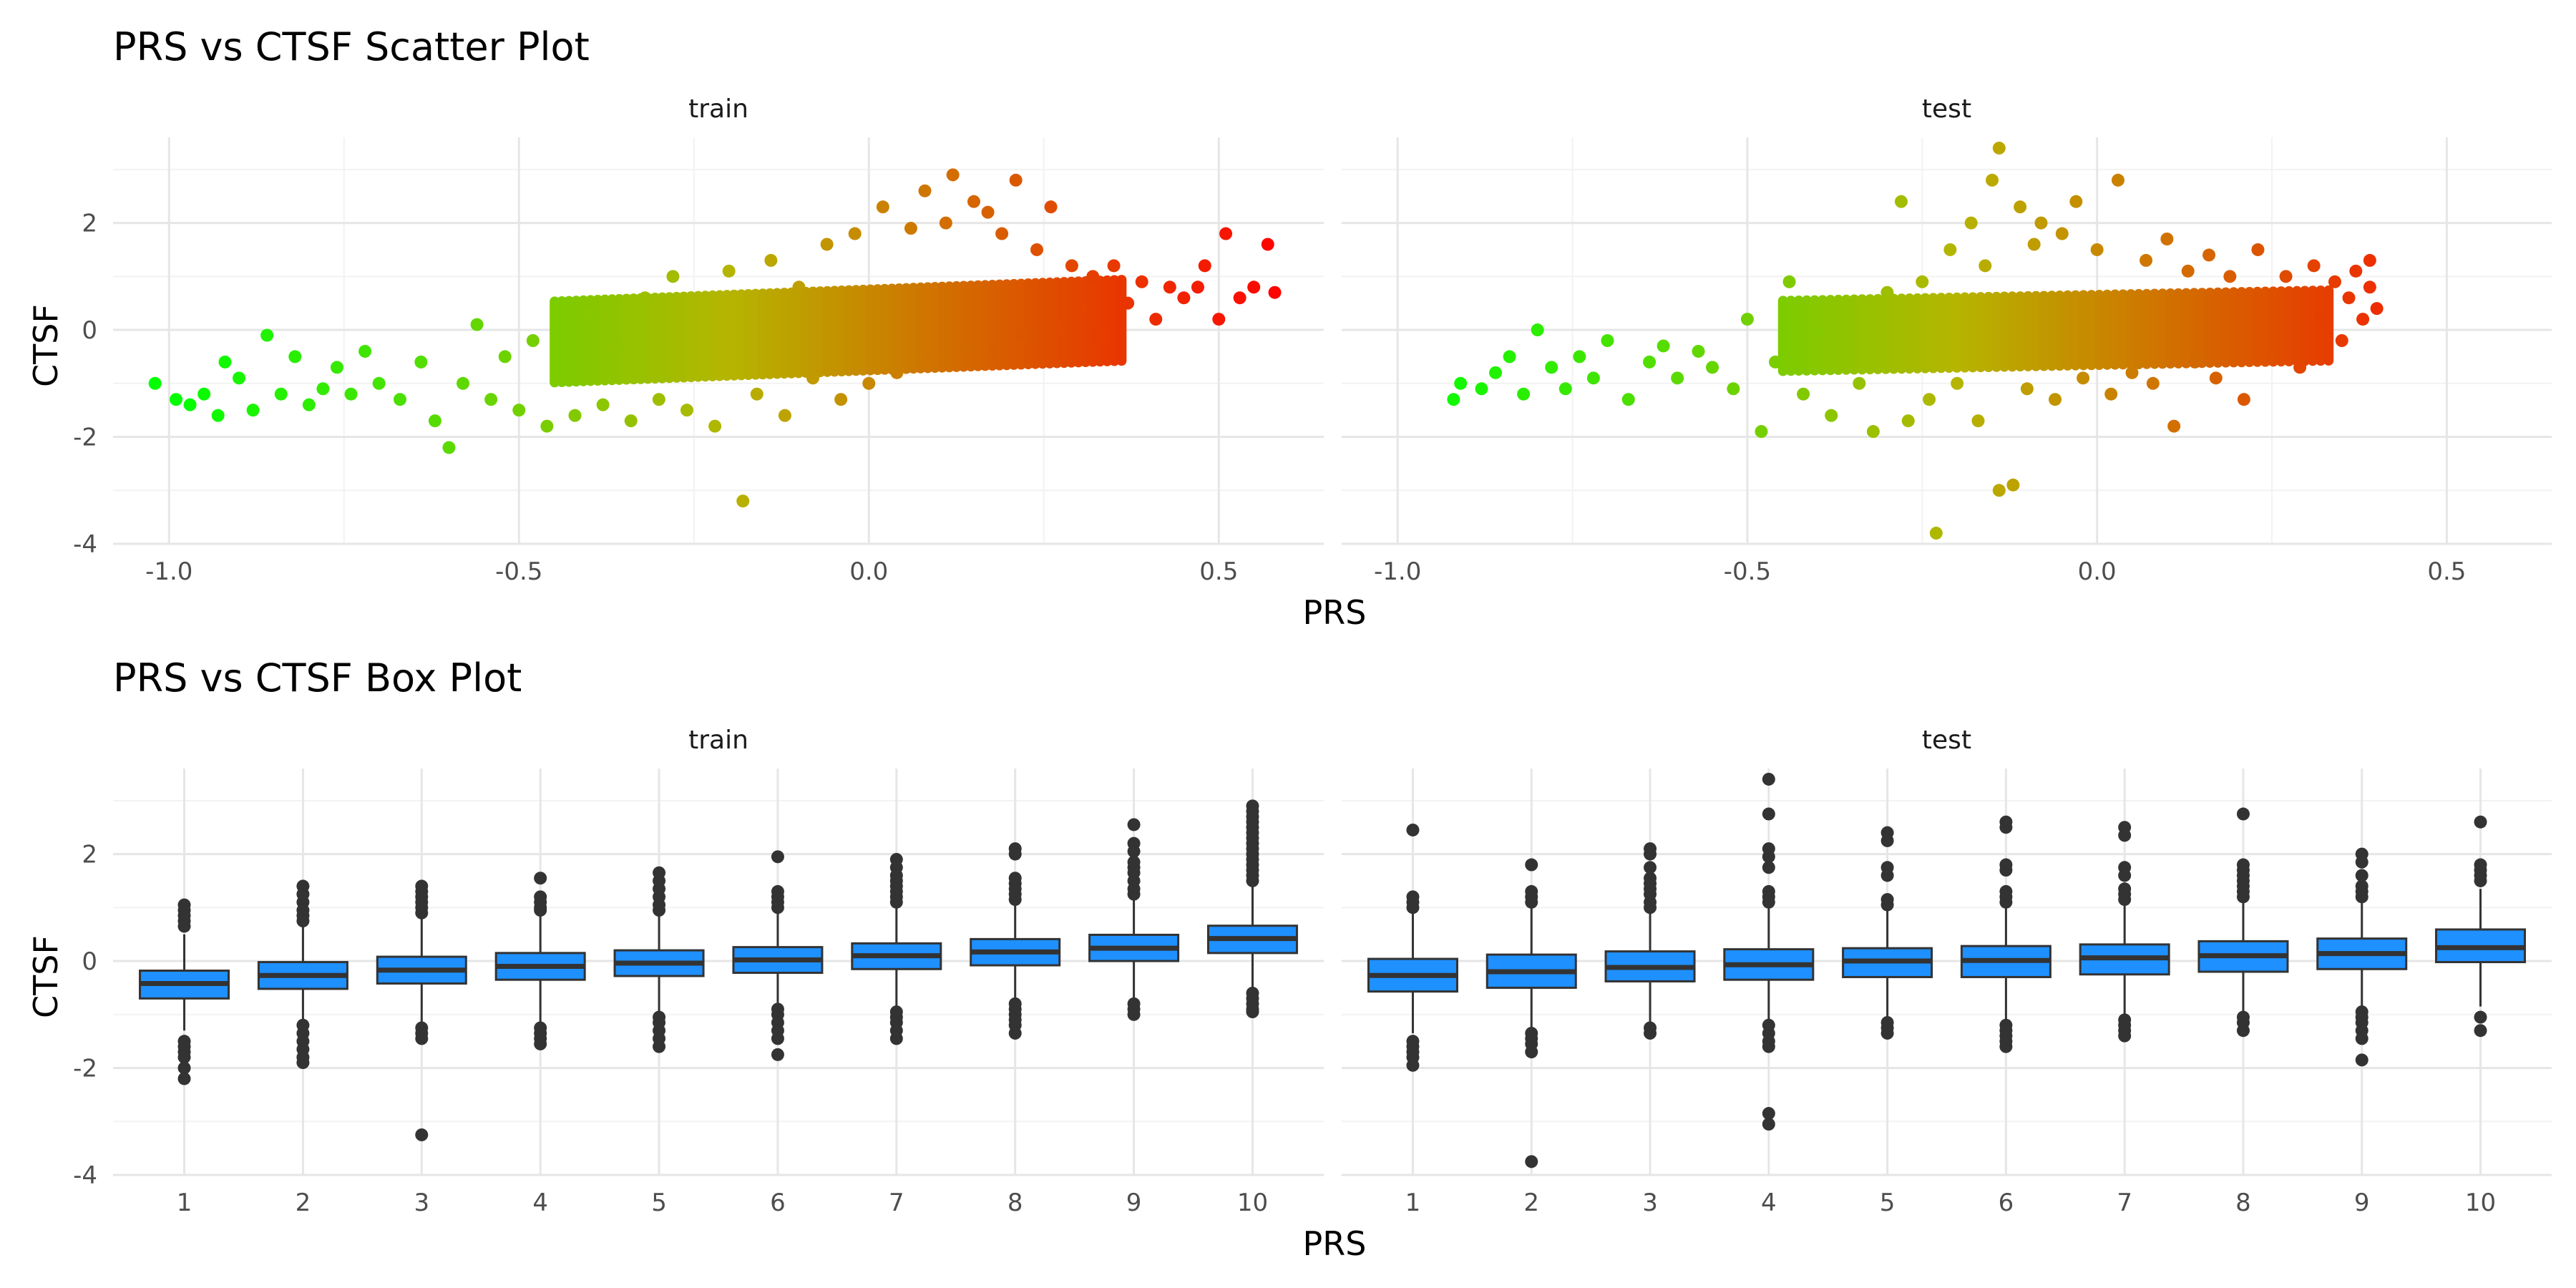 This screenshot has height=1288, width=2576. Describe the element at coordinates (45, 976) in the screenshot. I see `box-y-axis-label: CTSF` at that location.